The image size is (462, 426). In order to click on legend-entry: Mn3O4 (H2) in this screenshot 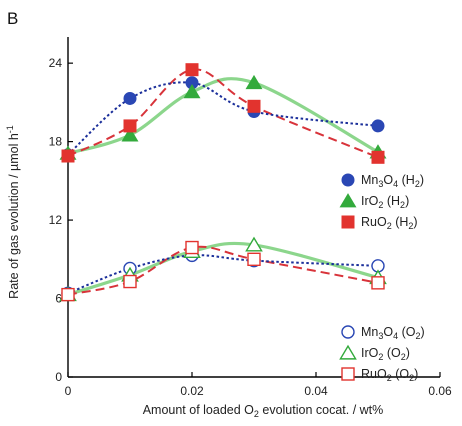, I will do `click(392, 181)`.